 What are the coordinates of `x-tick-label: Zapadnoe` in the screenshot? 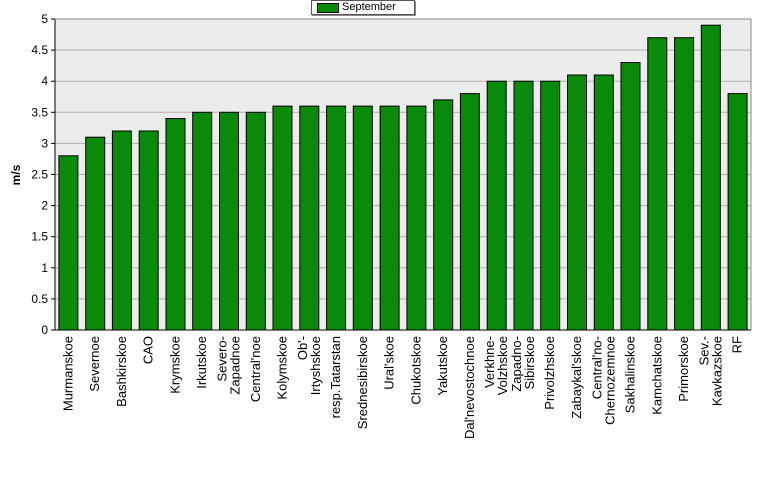 It's located at (235, 365).